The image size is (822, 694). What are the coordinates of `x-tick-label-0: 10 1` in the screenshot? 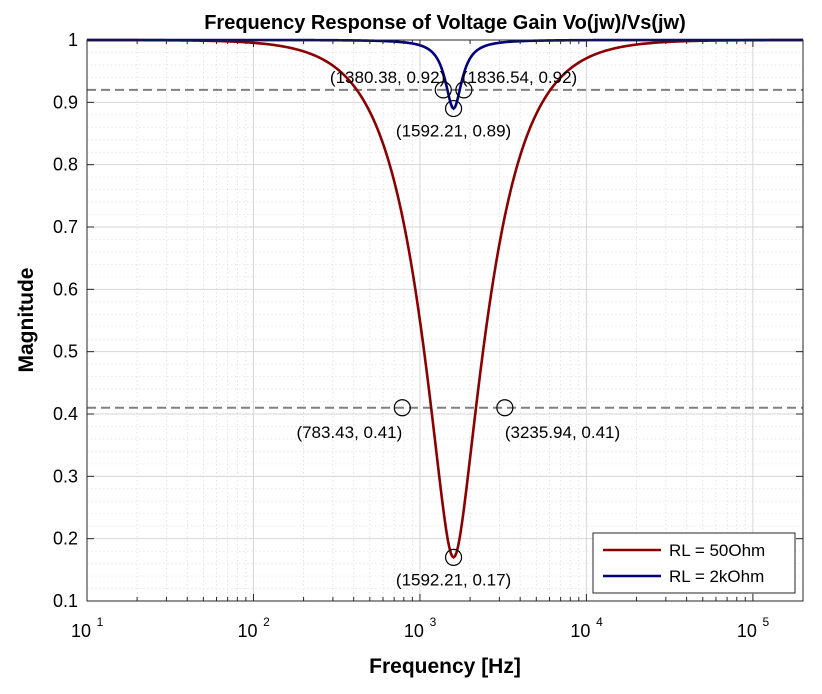 It's located at (87, 628).